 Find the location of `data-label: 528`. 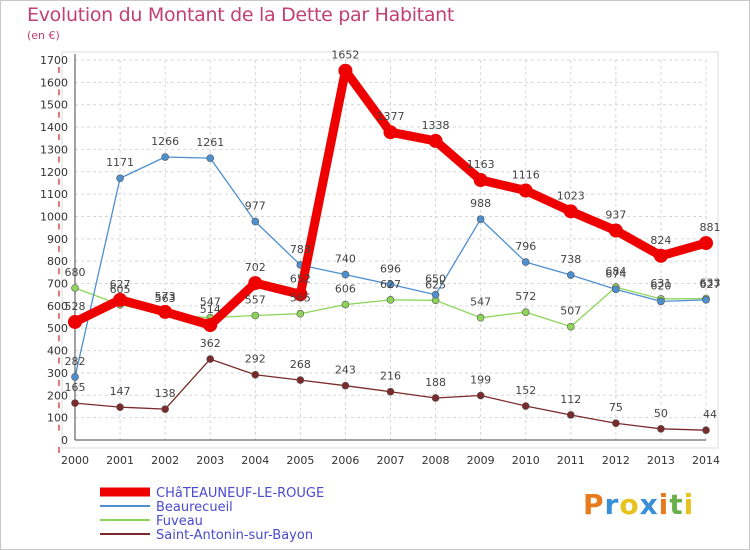

data-label: 528 is located at coordinates (75, 306).